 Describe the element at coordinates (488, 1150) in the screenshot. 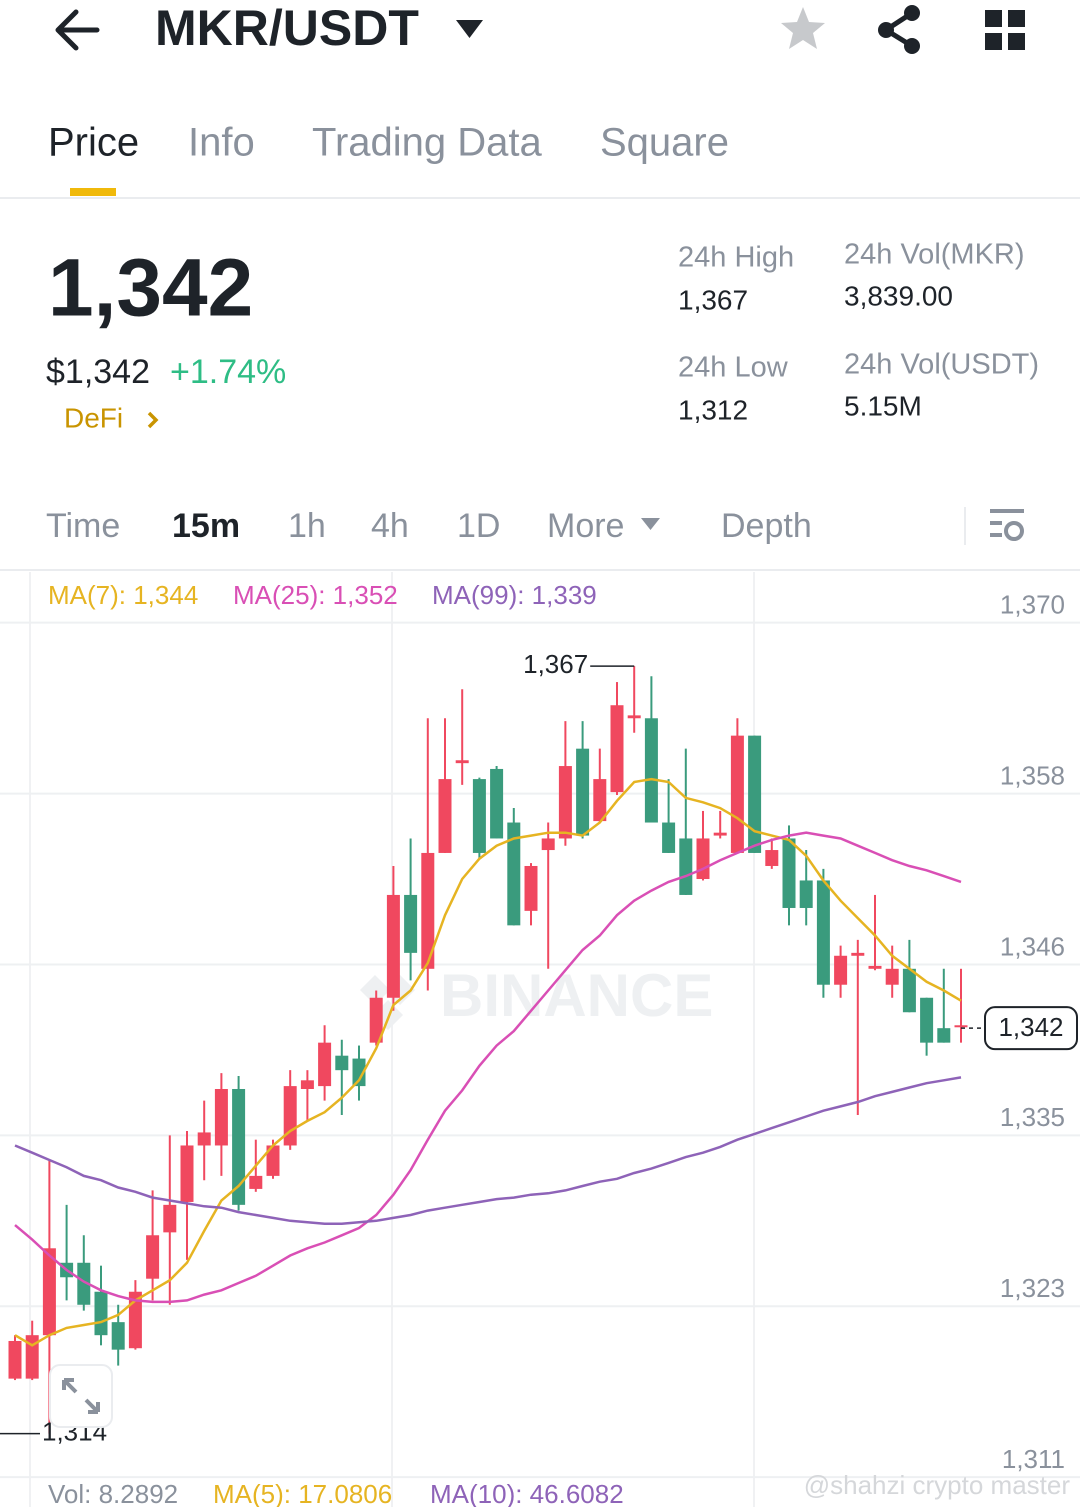

I see `ma-line` at that location.